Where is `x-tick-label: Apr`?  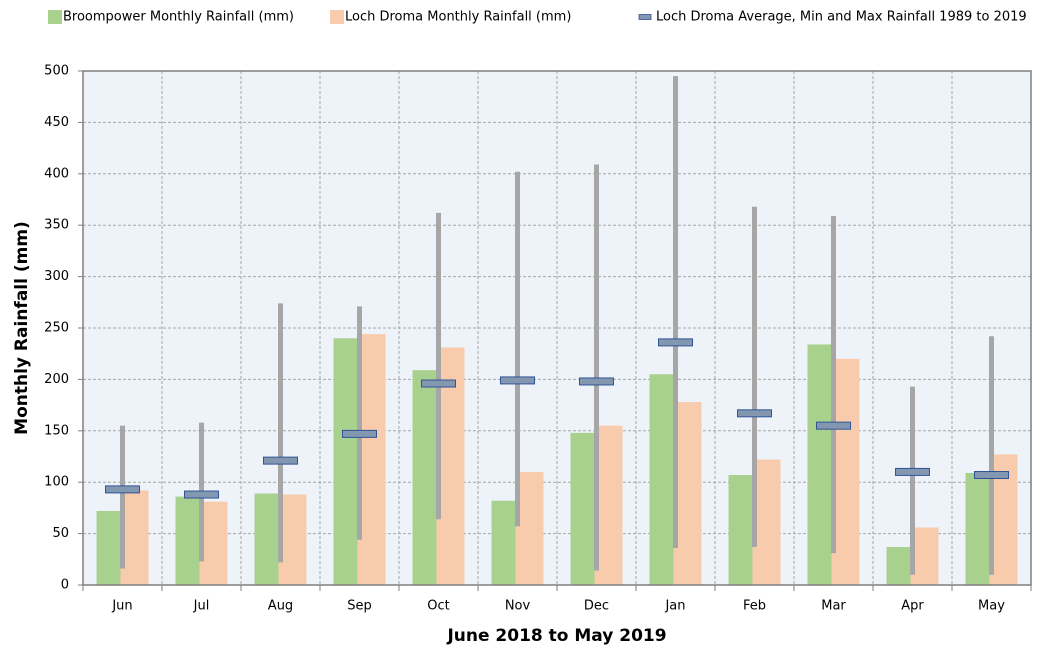 x-tick-label: Apr is located at coordinates (912, 606).